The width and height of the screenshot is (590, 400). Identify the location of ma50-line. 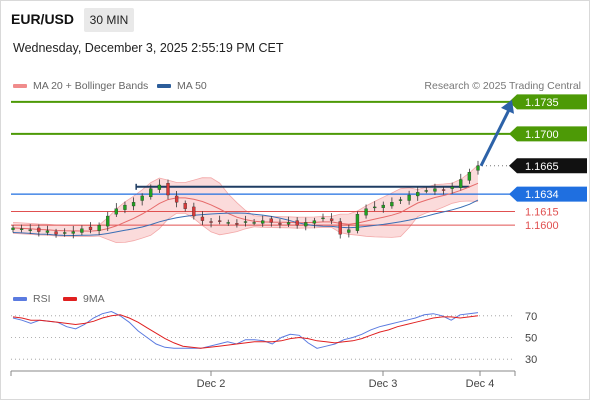
(245, 218).